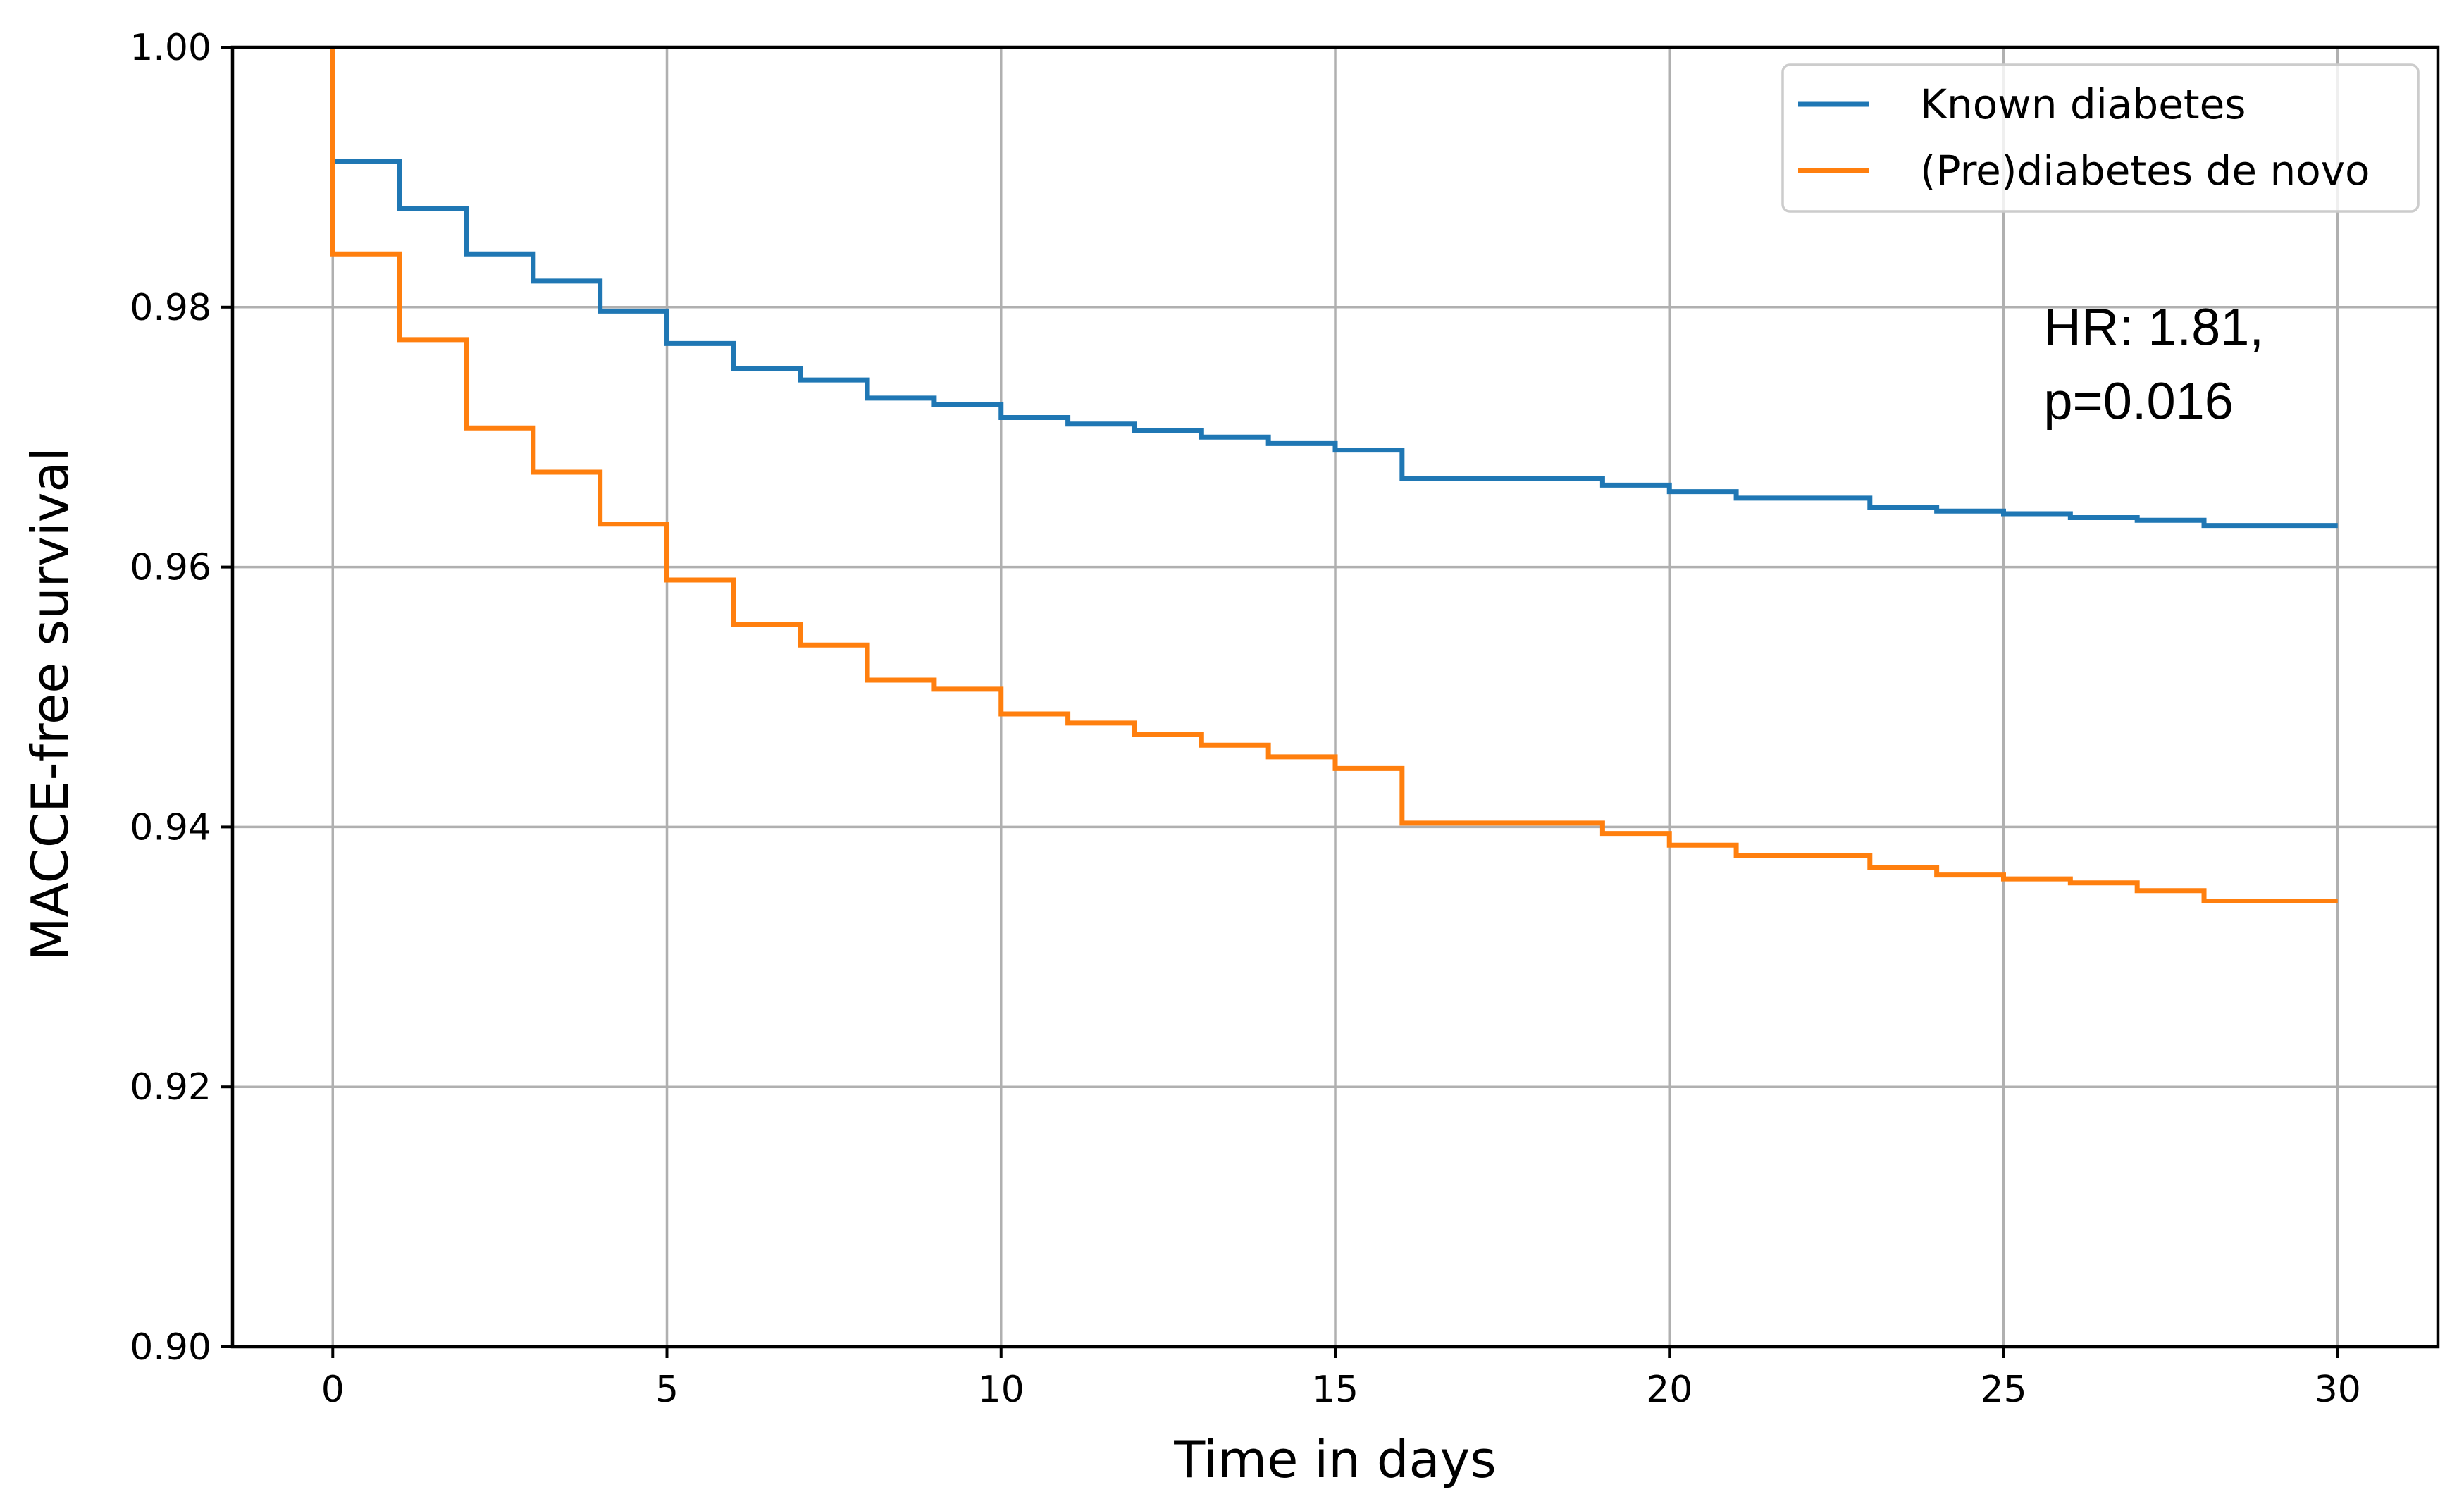  I want to click on y-axis-label: MACCE-free survival, so click(50, 704).